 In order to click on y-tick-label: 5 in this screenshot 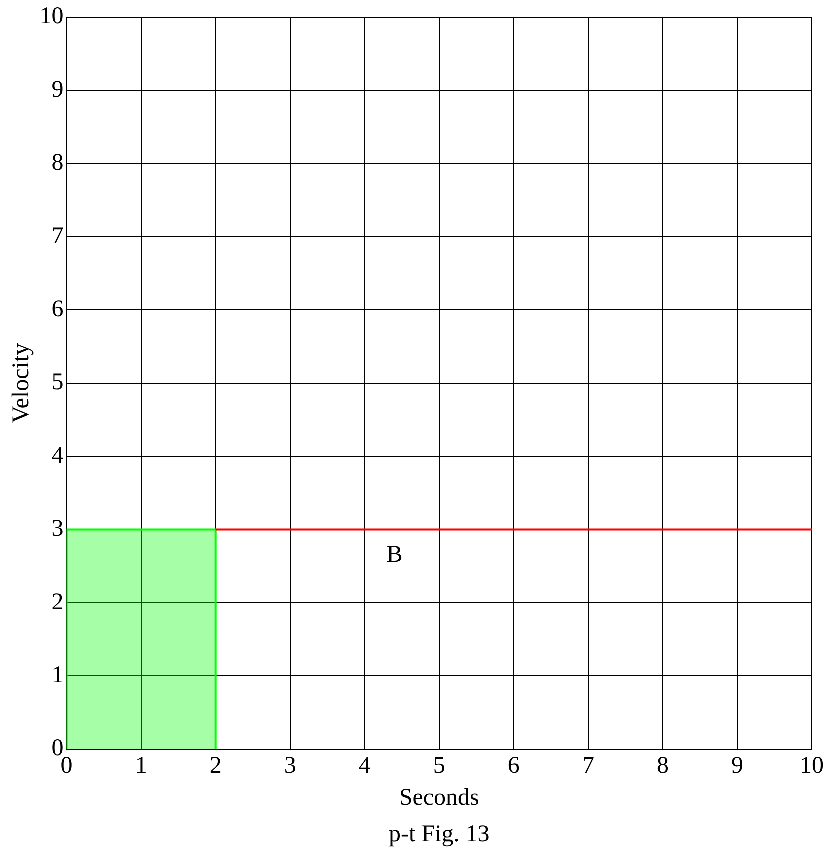, I will do `click(58, 383)`.